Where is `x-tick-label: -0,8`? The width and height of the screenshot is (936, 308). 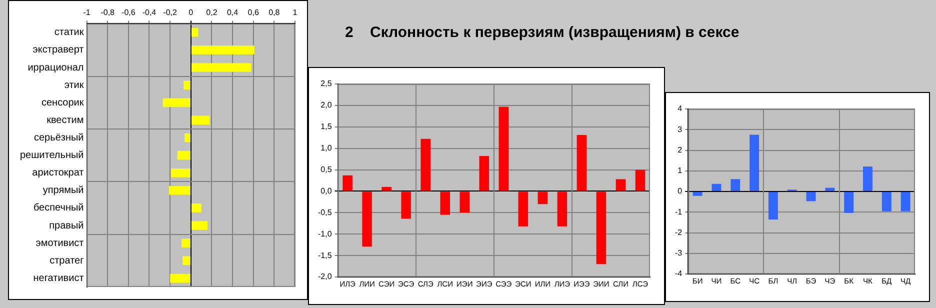 x-tick-label: -0,8 is located at coordinates (108, 13).